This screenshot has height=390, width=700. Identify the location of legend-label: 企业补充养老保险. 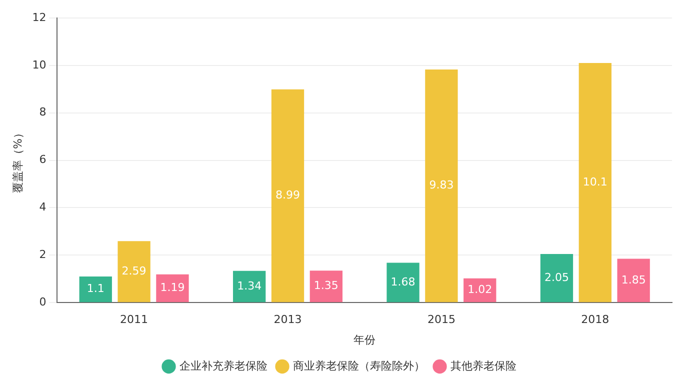
(223, 365).